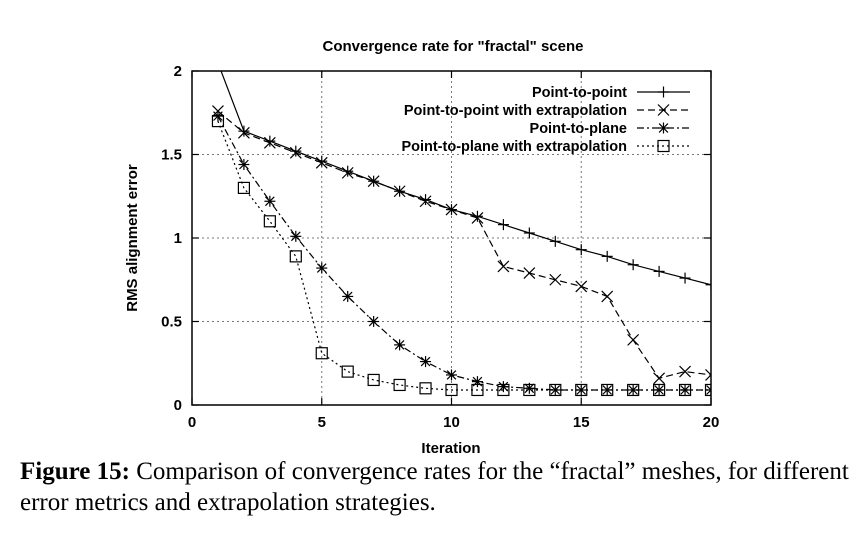  Describe the element at coordinates (515, 111) in the screenshot. I see `legend-label: Point-to-point with extrapolation` at that location.